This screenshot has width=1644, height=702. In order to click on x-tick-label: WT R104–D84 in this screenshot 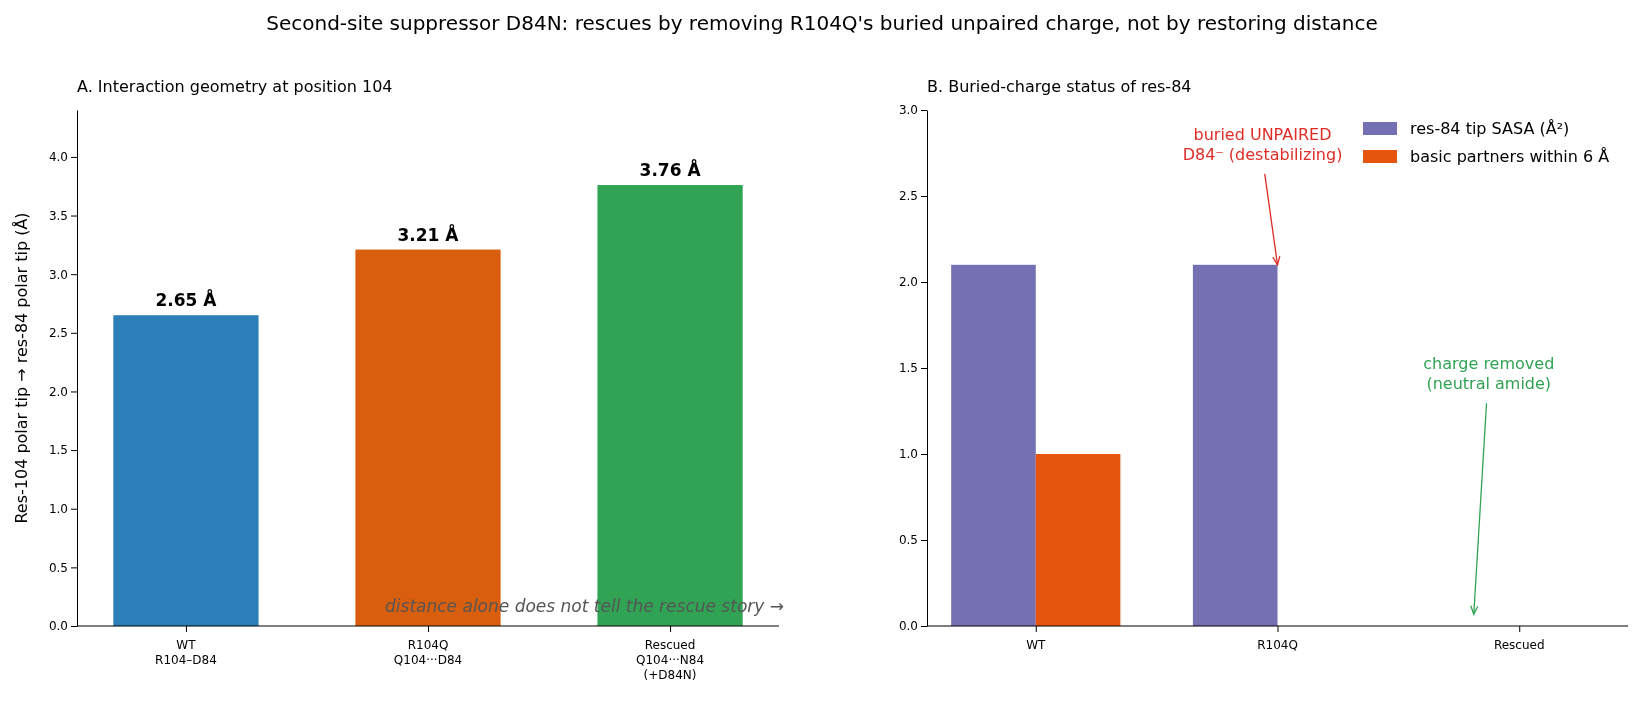, I will do `click(186, 652)`.